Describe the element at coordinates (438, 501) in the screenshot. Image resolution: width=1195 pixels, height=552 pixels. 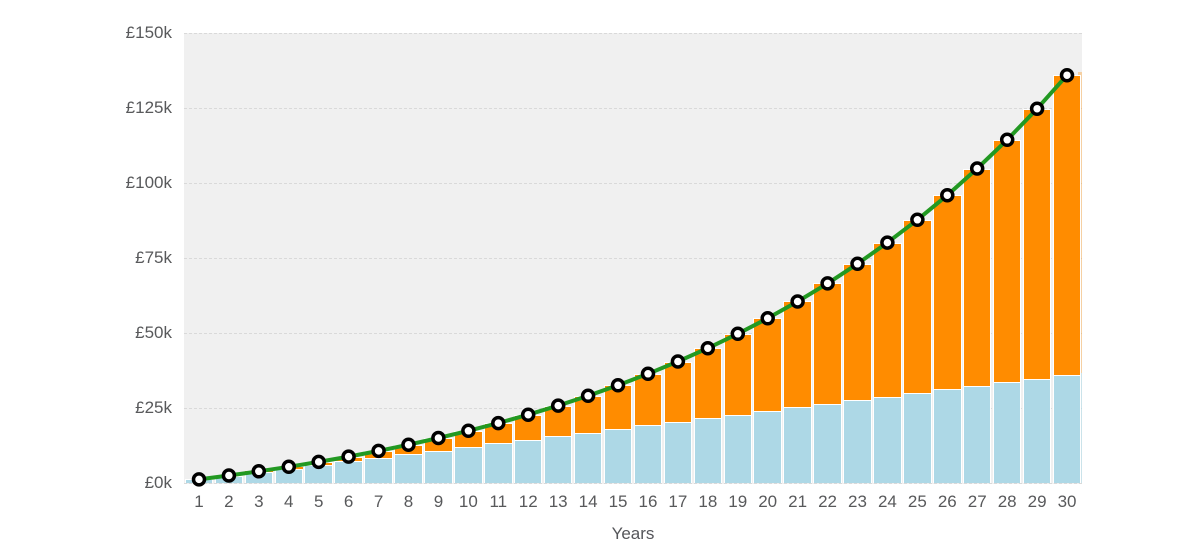
I see `x-tick-label-9: 9` at that location.